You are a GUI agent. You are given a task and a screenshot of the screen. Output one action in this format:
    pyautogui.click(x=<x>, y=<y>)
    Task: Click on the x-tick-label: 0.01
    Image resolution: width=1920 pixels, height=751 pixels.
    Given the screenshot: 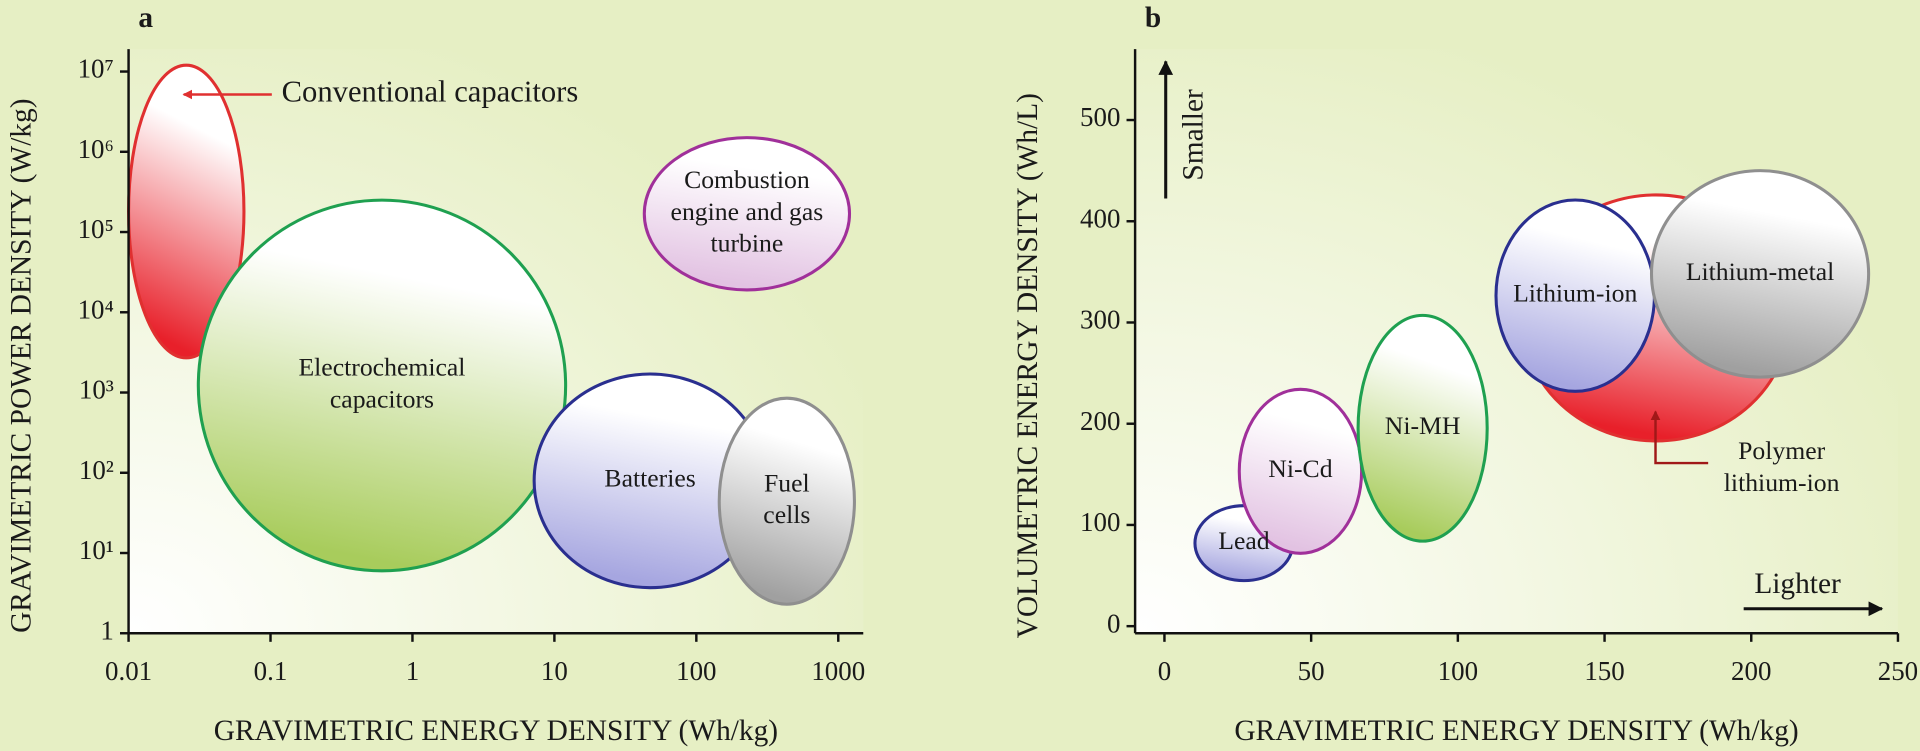 What is the action you would take?
    pyautogui.click(x=128, y=671)
    